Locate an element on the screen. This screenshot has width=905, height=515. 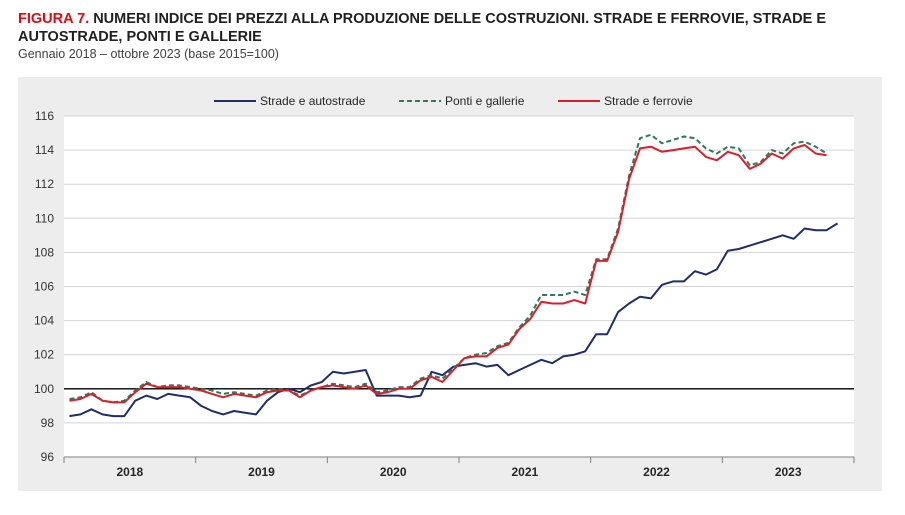
x-tick-label: 2021 is located at coordinates (524, 472).